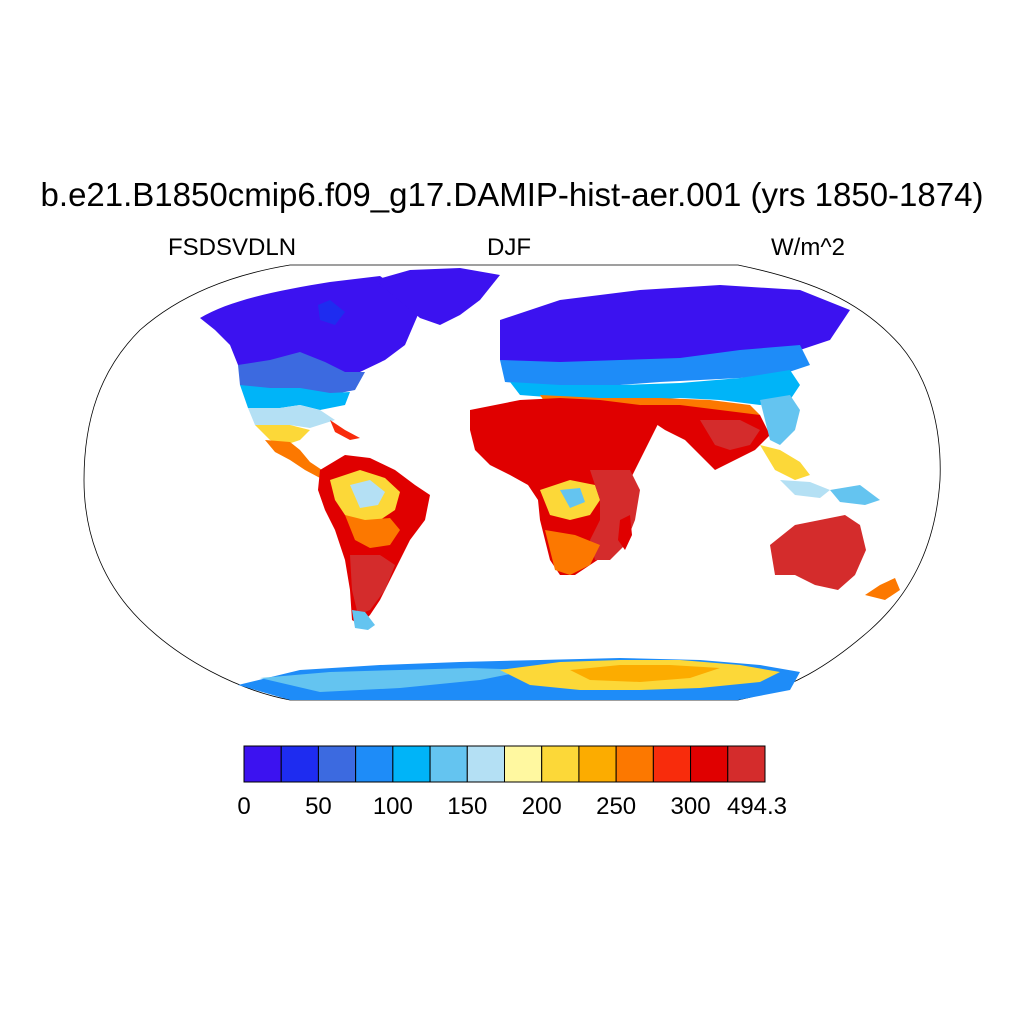  I want to click on south-america, so click(374, 542).